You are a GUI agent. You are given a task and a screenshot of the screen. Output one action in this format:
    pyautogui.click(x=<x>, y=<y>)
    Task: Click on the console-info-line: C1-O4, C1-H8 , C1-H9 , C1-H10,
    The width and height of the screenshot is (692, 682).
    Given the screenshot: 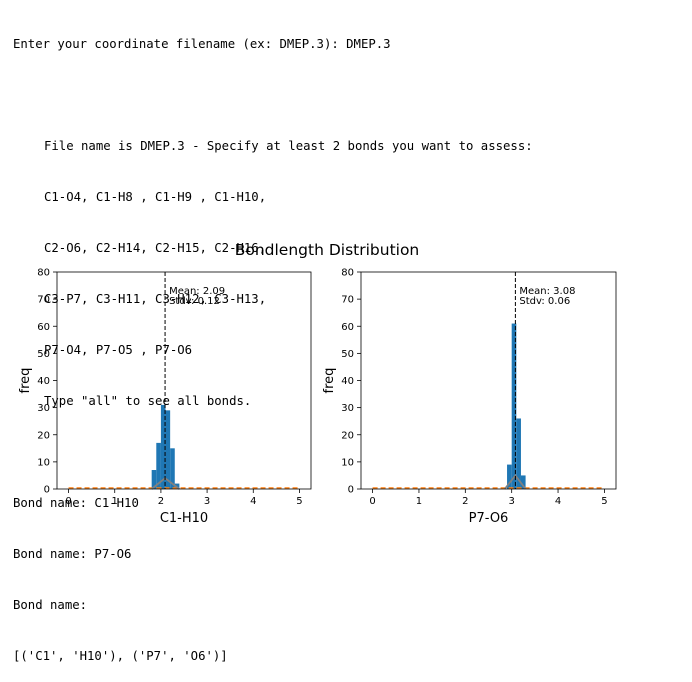 What is the action you would take?
    pyautogui.click(x=155, y=197)
    